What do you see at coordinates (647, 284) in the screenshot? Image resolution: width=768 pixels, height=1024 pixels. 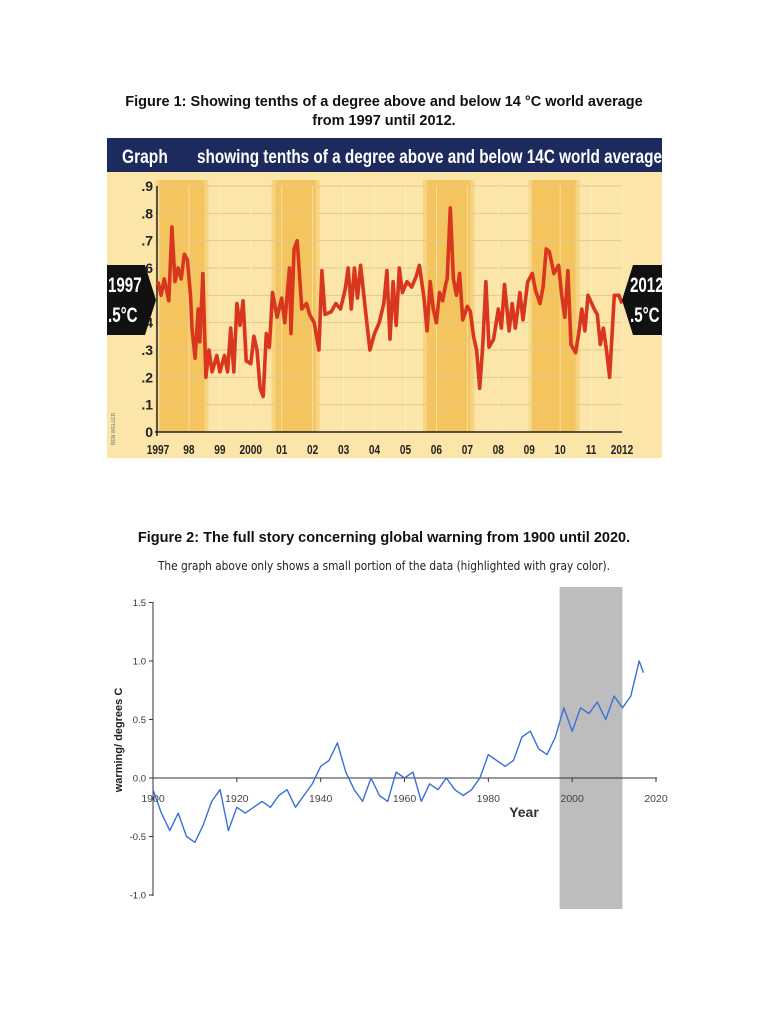 I see `right-marker-year: 2012` at bounding box center [647, 284].